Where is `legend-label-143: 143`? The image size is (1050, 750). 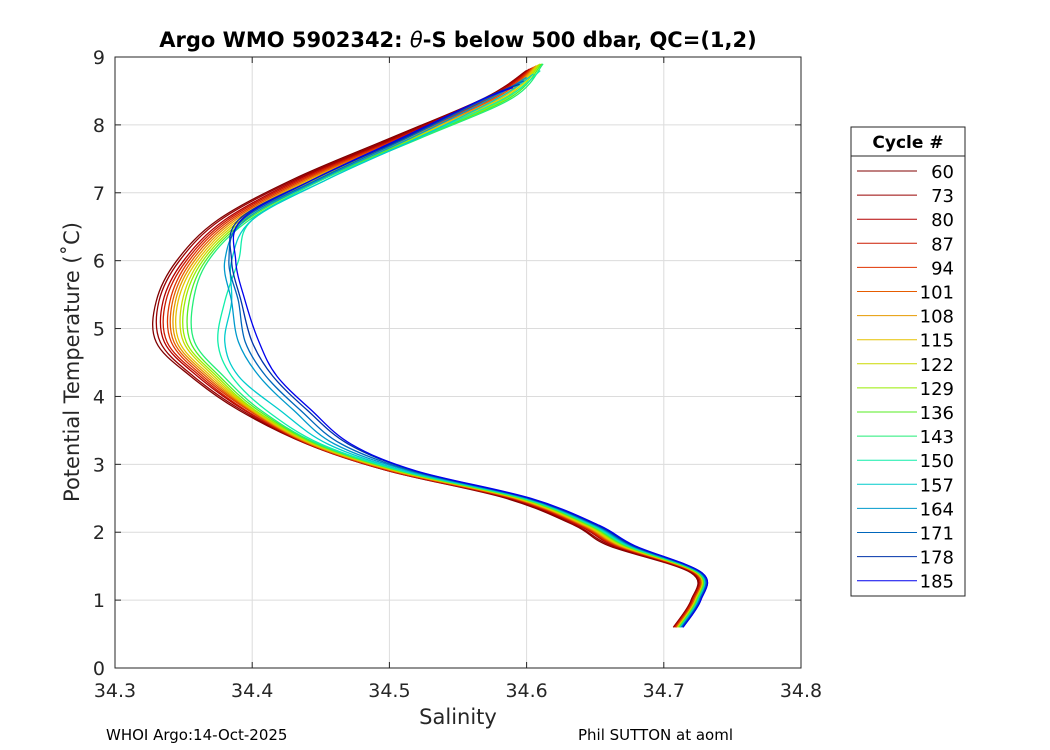 legend-label-143: 143 is located at coordinates (937, 437).